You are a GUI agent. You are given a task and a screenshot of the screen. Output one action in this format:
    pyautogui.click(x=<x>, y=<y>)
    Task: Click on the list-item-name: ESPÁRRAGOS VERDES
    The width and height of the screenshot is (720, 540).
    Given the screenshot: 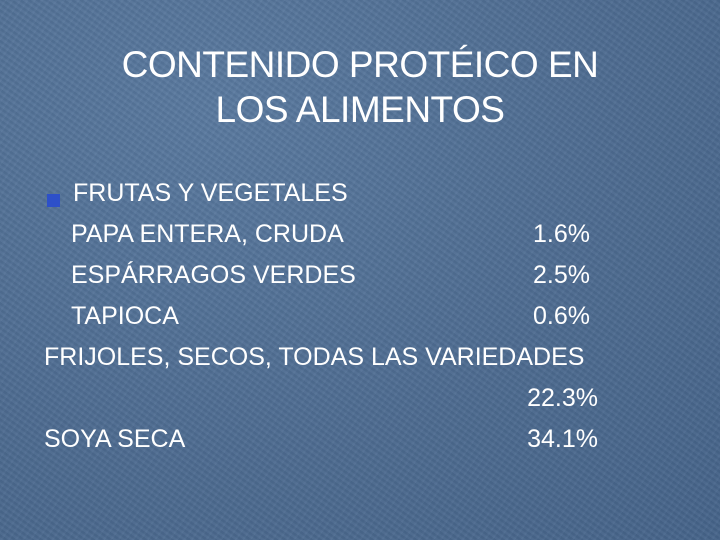 What is the action you would take?
    pyautogui.click(x=213, y=275)
    